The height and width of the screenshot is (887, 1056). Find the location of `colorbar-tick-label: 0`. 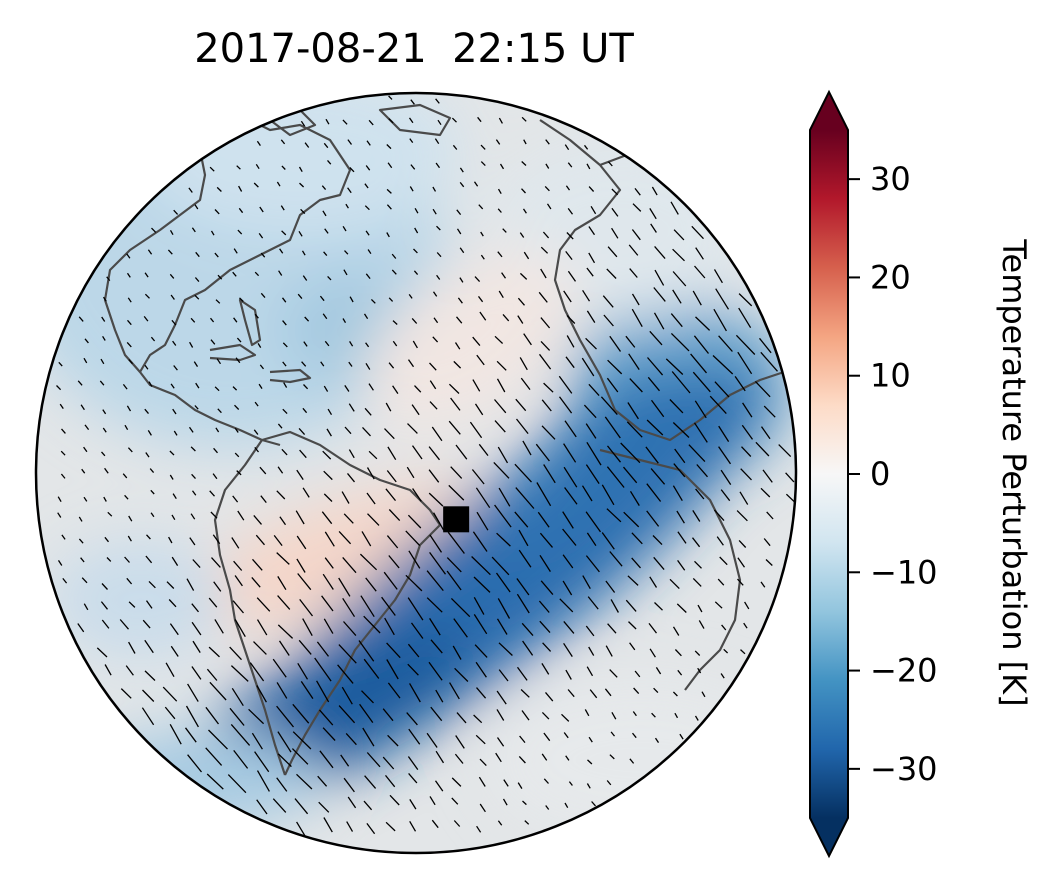

colorbar-tick-label: 0 is located at coordinates (880, 474).